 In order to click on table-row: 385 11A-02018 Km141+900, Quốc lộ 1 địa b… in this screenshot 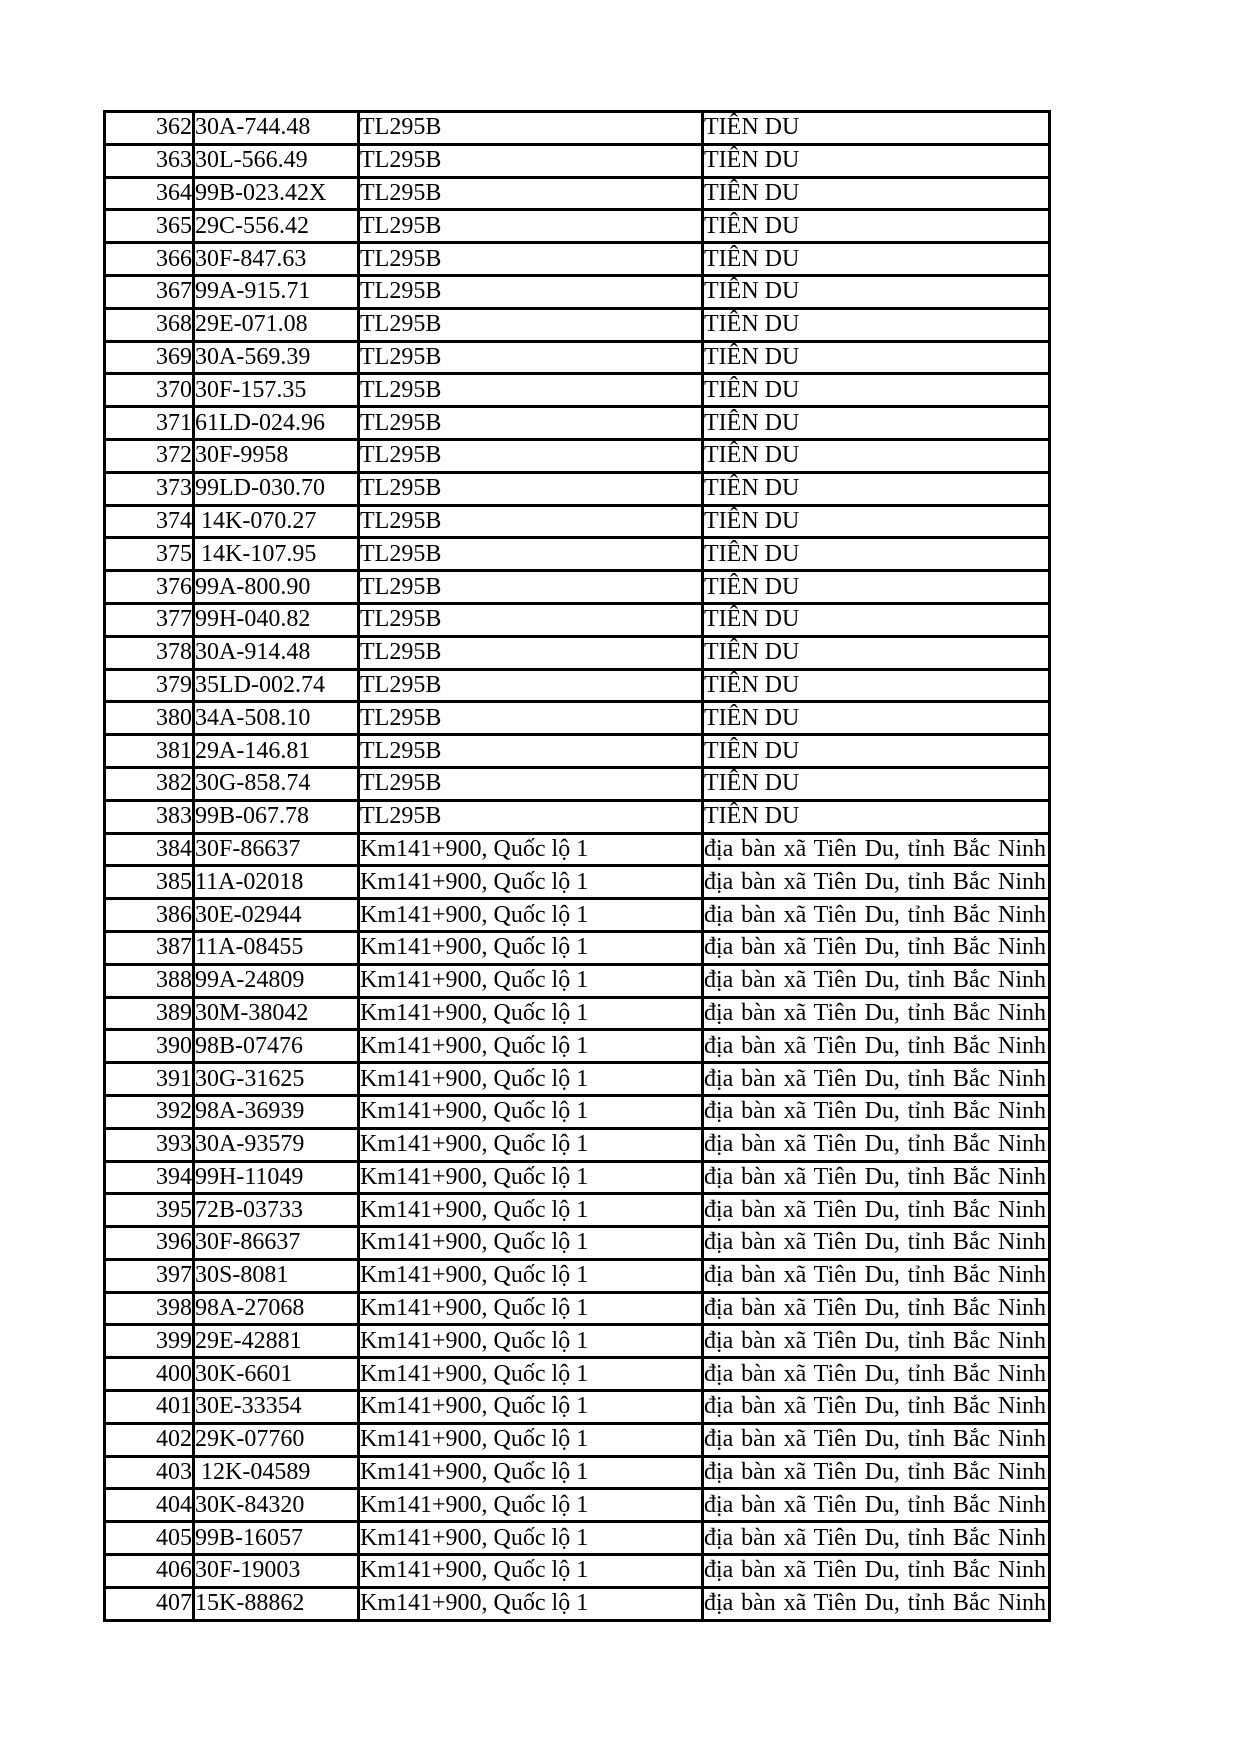, I will do `click(577, 882)`.